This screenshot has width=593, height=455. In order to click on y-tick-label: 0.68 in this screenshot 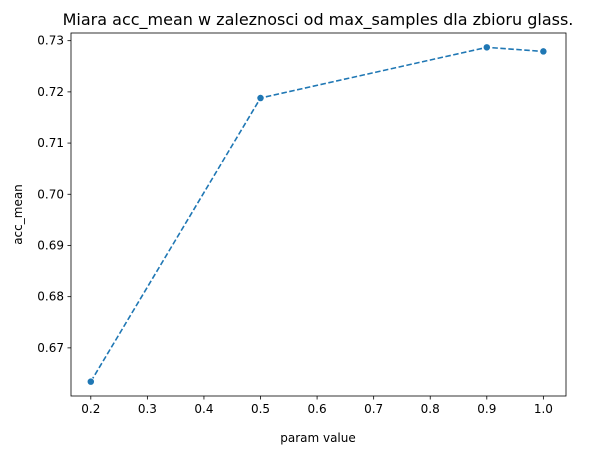, I will do `click(50, 297)`.